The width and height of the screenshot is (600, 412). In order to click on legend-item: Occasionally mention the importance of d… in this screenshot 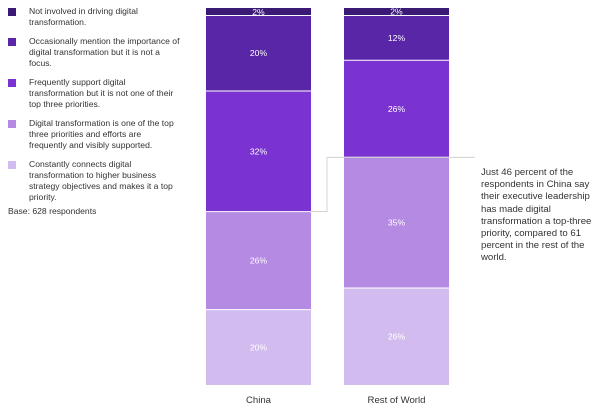, I will do `click(94, 52)`.